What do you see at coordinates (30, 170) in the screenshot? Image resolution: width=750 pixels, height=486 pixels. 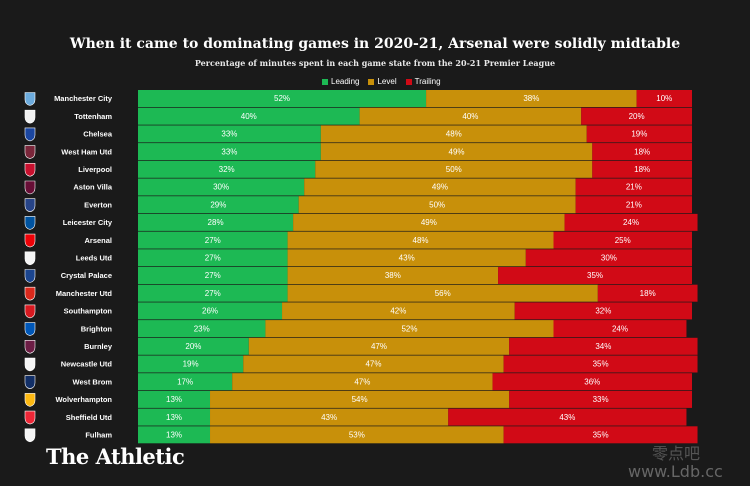 I see `liverpool-crest-icon` at bounding box center [30, 170].